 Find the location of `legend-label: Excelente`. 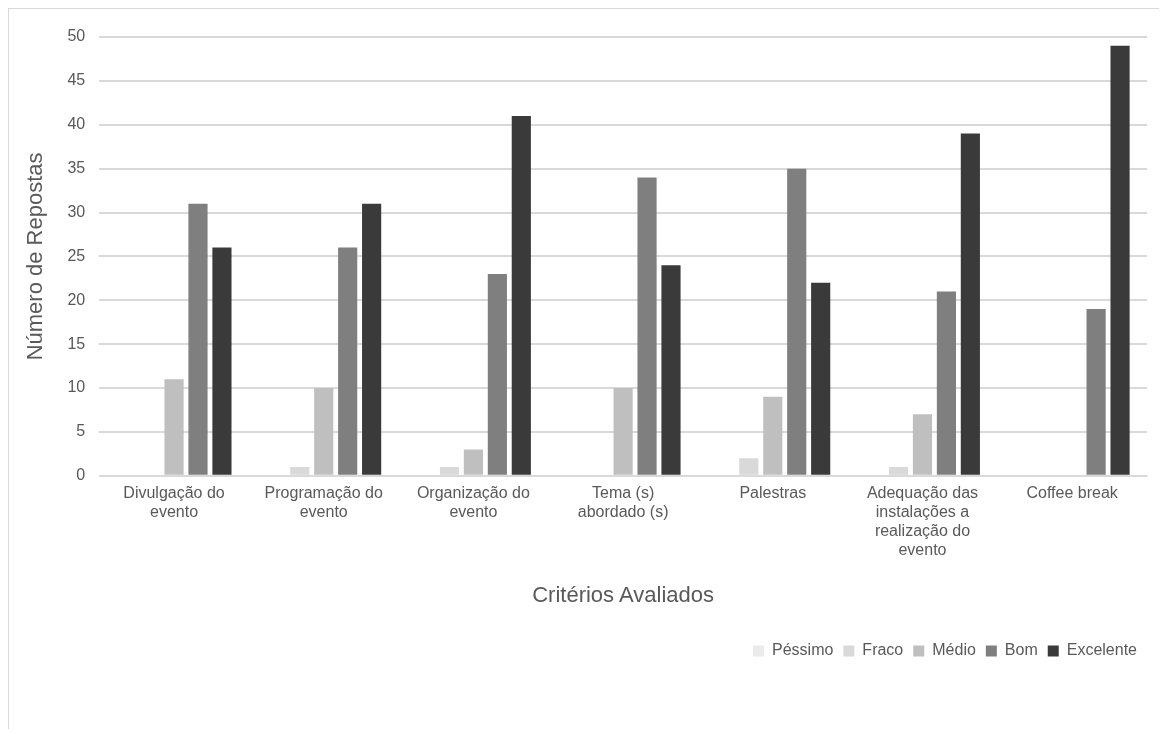

legend-label: Excelente is located at coordinates (1102, 650).